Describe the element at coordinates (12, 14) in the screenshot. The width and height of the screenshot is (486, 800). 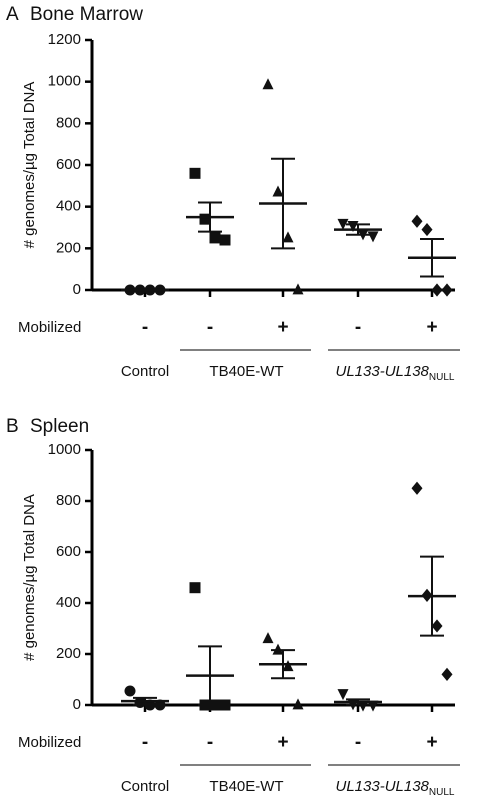
I see `panel-letter: A` at that location.